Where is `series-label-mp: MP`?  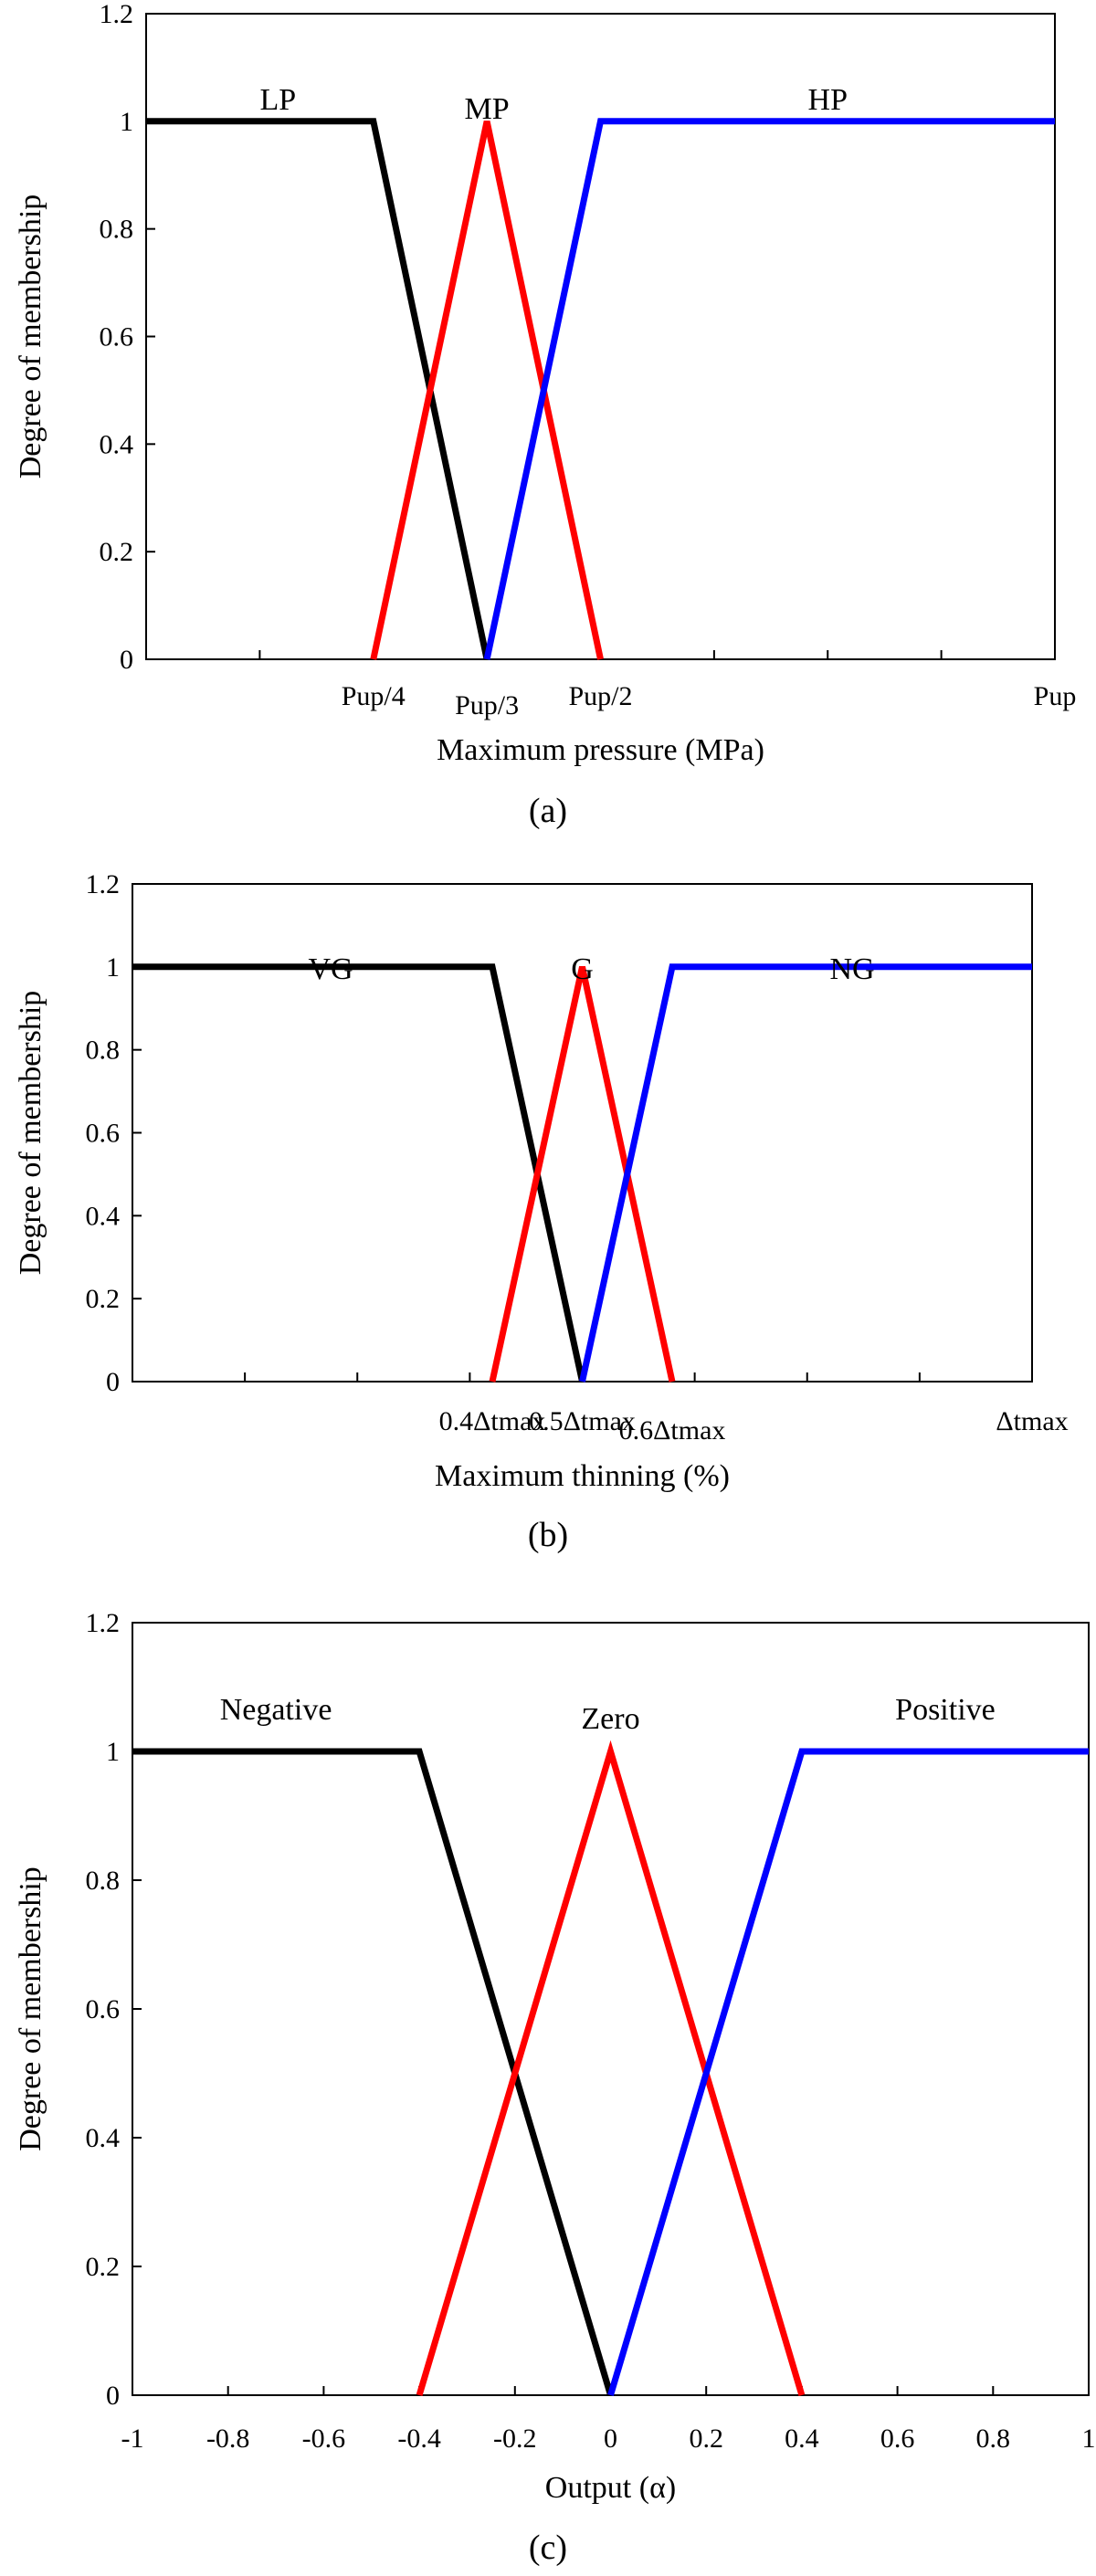 series-label-mp: MP is located at coordinates (487, 109).